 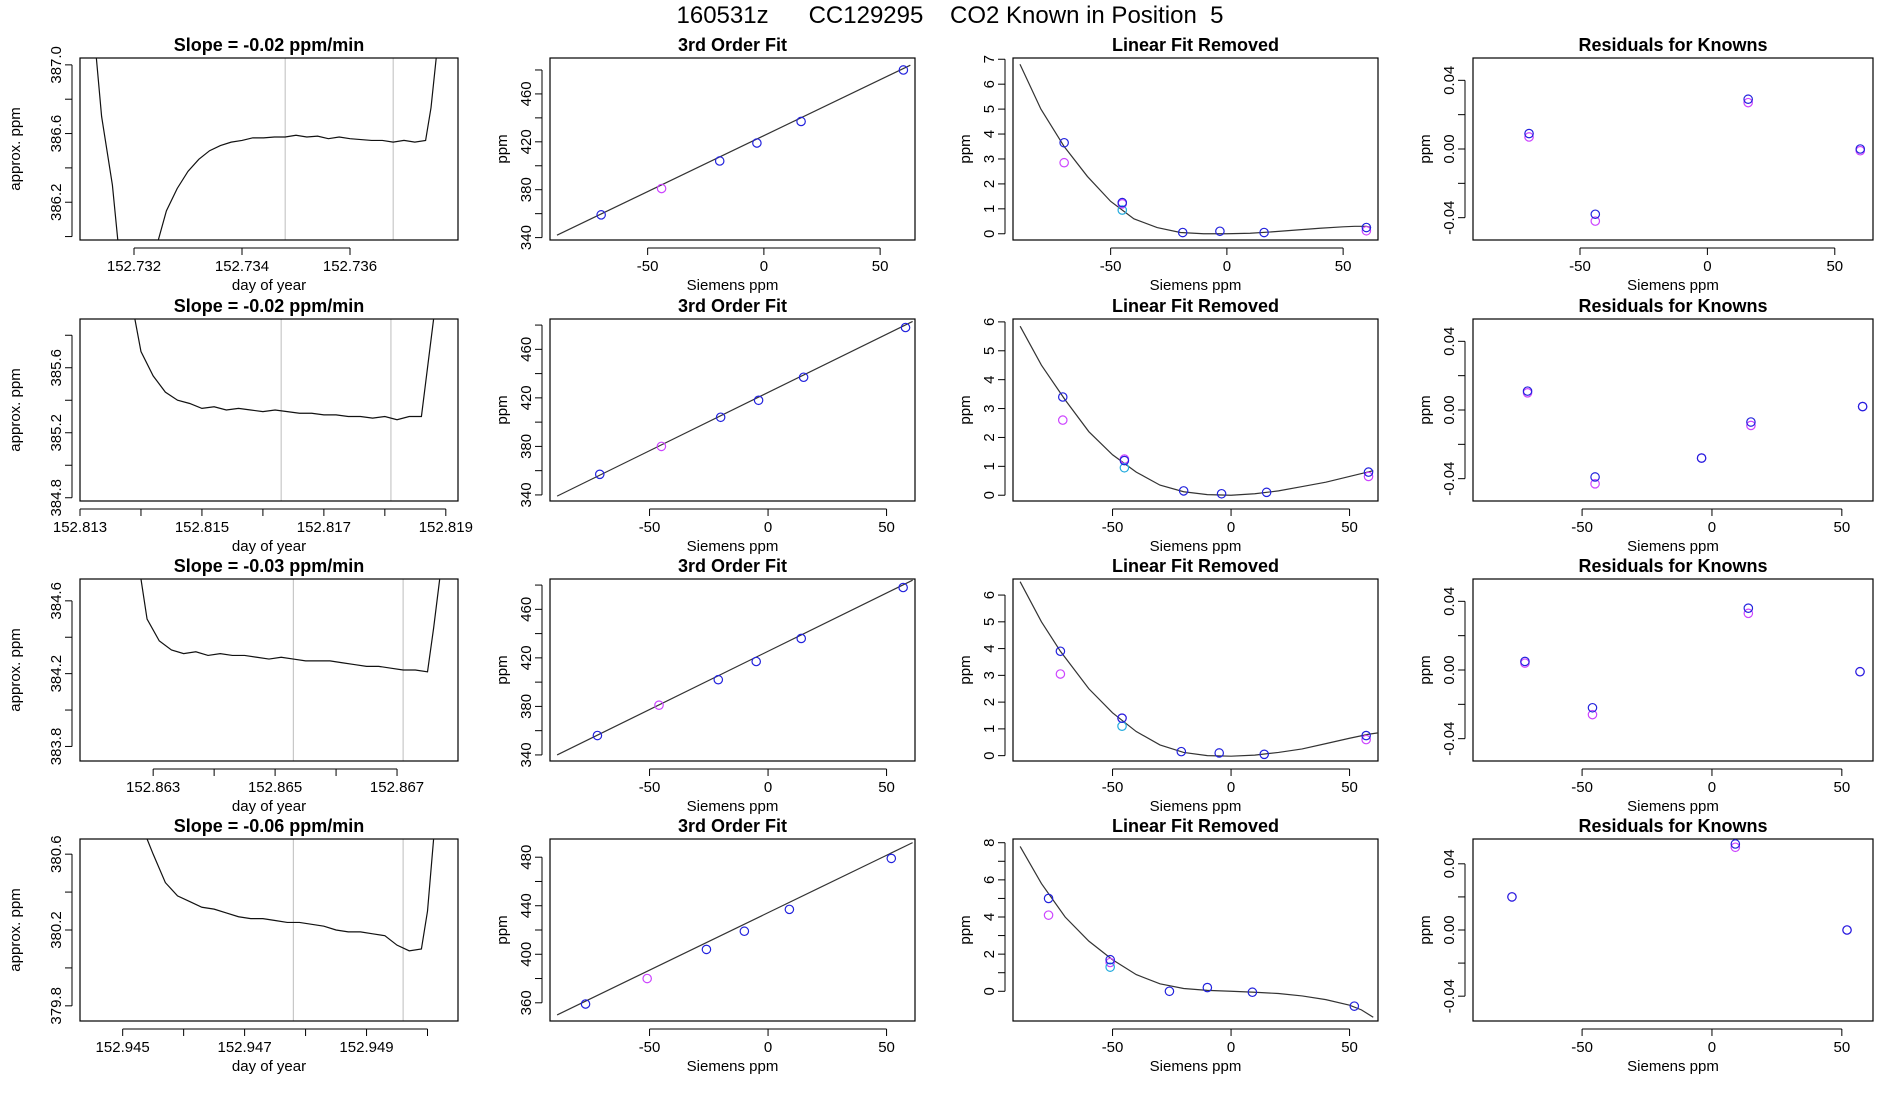 What do you see at coordinates (989, 954) in the screenshot?
I see `y-tick-label: 2` at bounding box center [989, 954].